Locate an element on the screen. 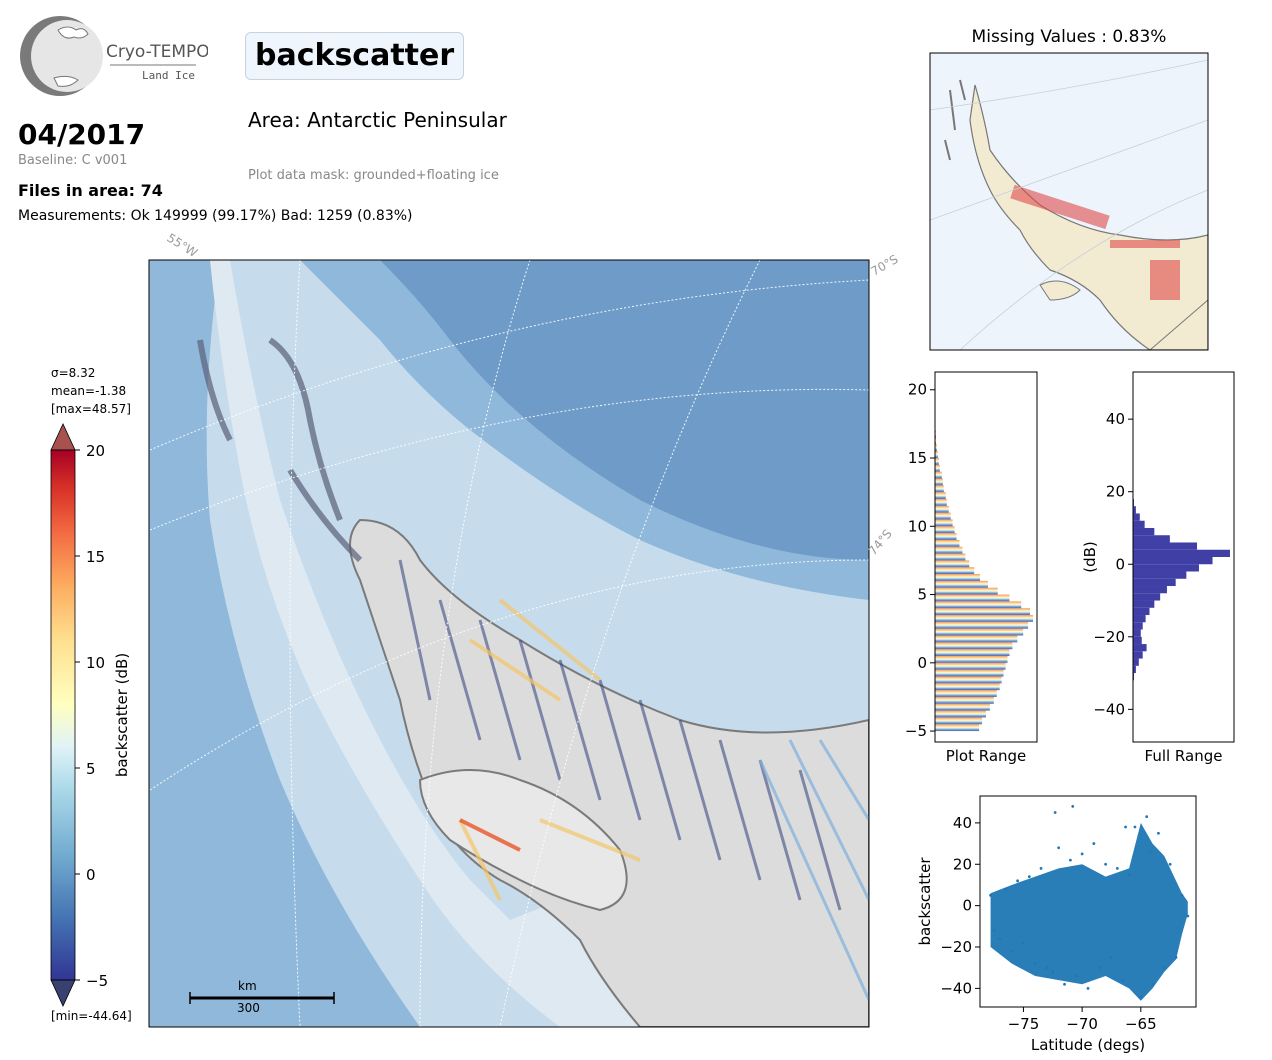  scalebar-value: 300 is located at coordinates (248, 1008).